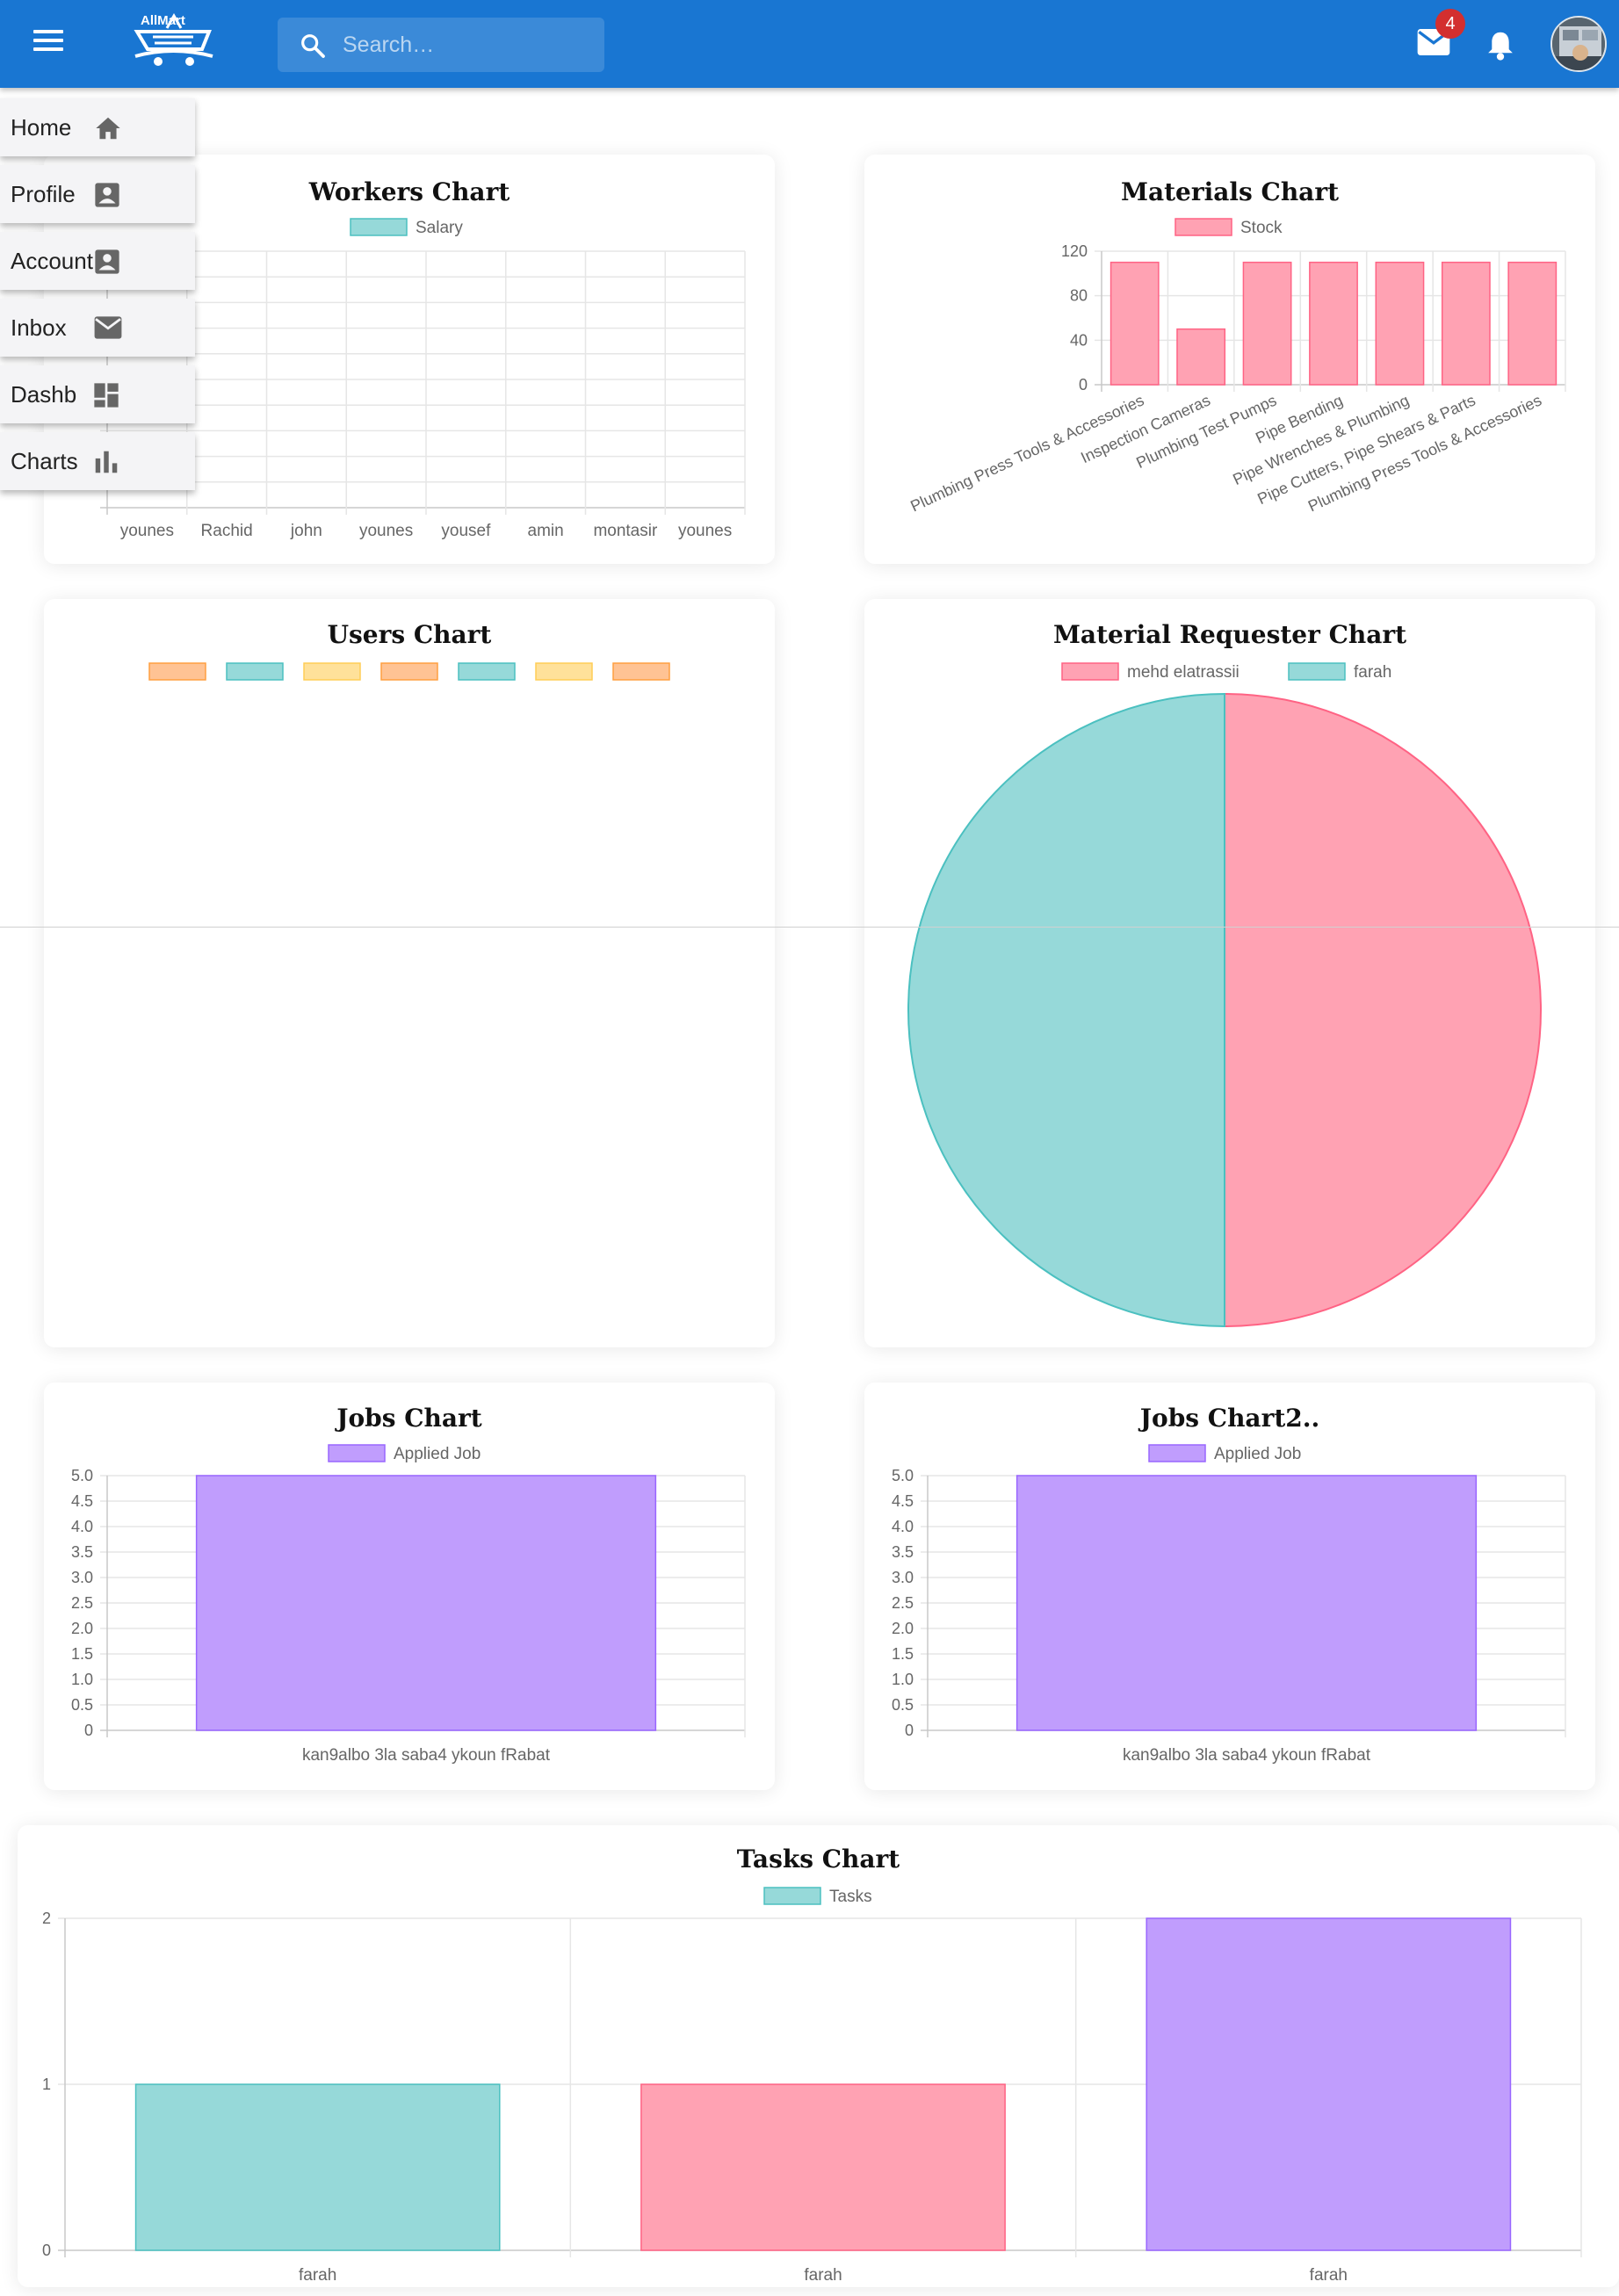 This screenshot has height=2296, width=1619. Describe the element at coordinates (1578, 44) in the screenshot. I see `user-avatar` at that location.